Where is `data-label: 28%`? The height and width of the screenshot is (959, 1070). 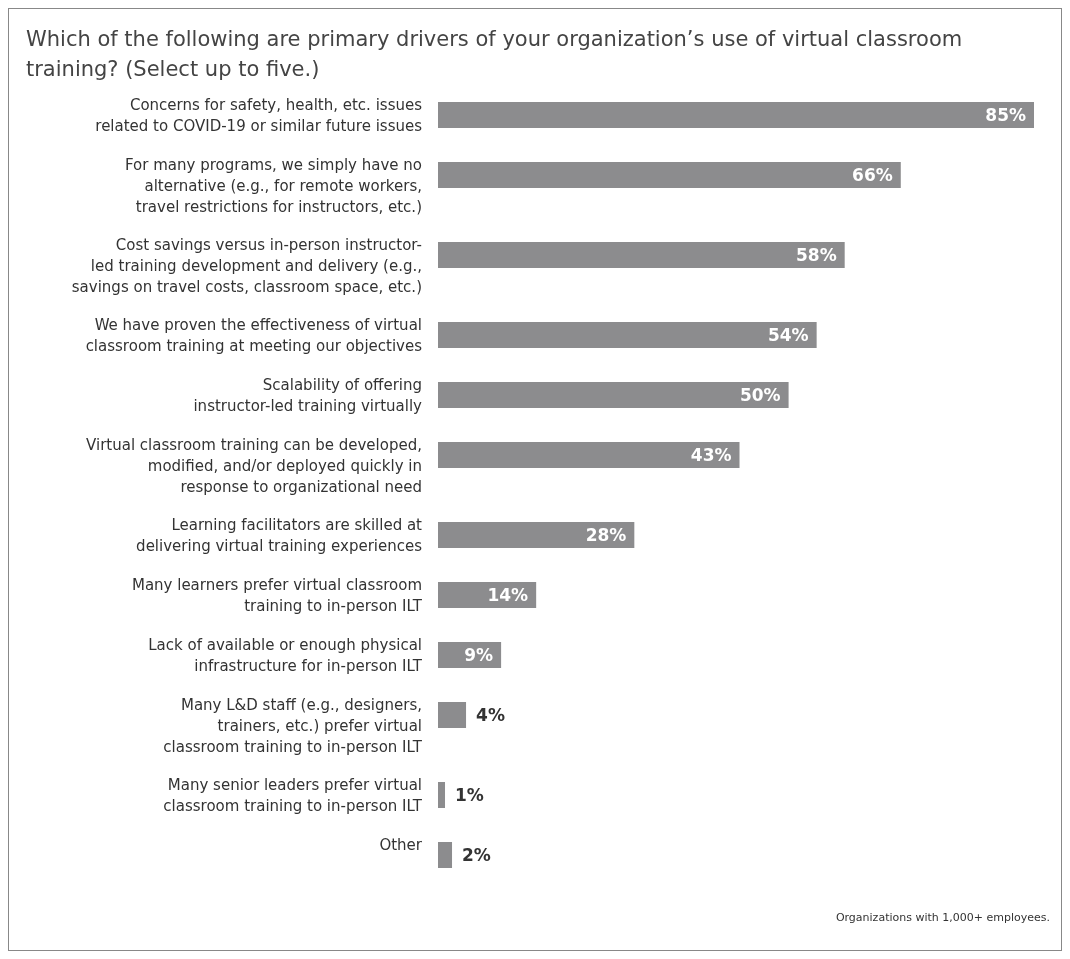 data-label: 28% is located at coordinates (606, 534).